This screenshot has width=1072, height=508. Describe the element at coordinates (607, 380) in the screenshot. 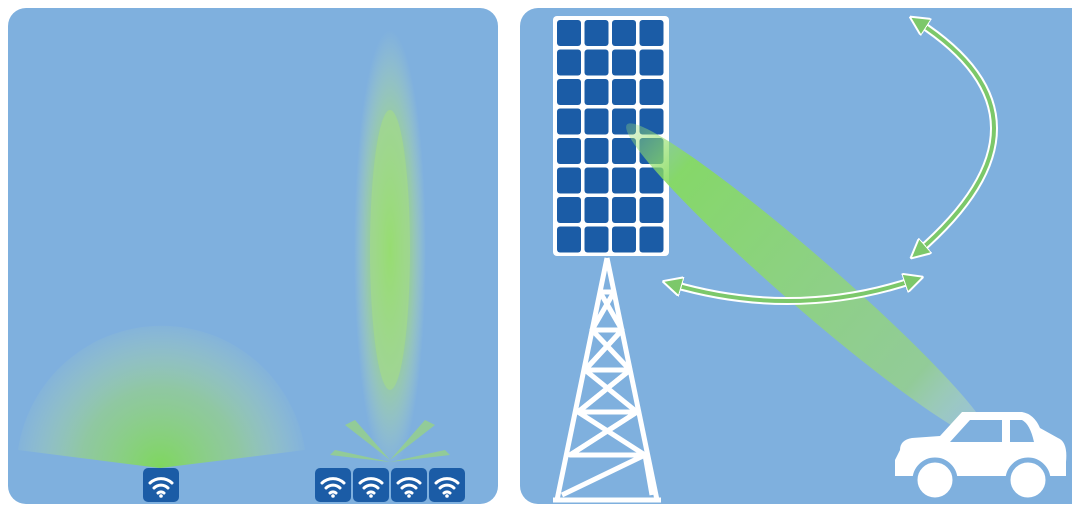

I see `tower` at that location.